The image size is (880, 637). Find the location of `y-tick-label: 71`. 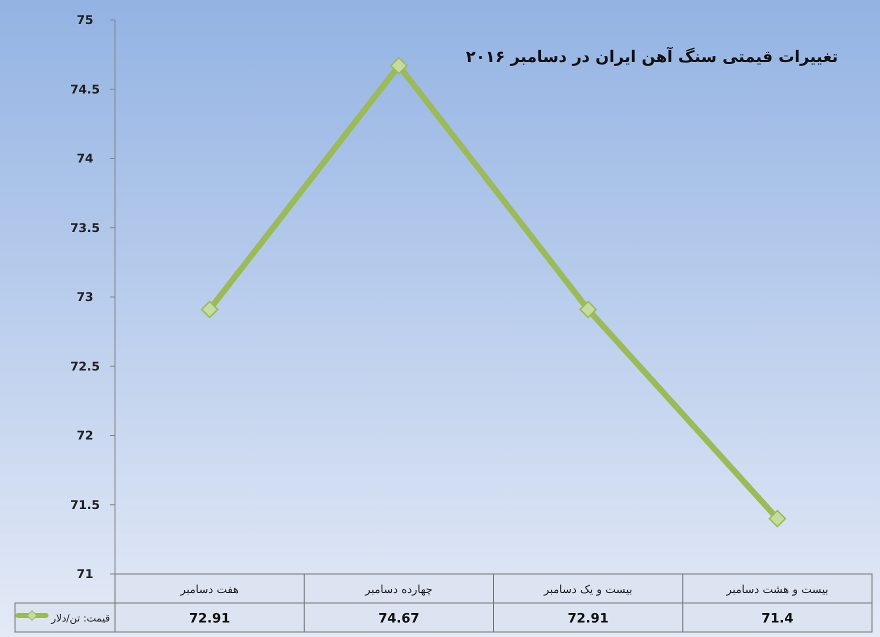

y-tick-label: 71 is located at coordinates (85, 574).